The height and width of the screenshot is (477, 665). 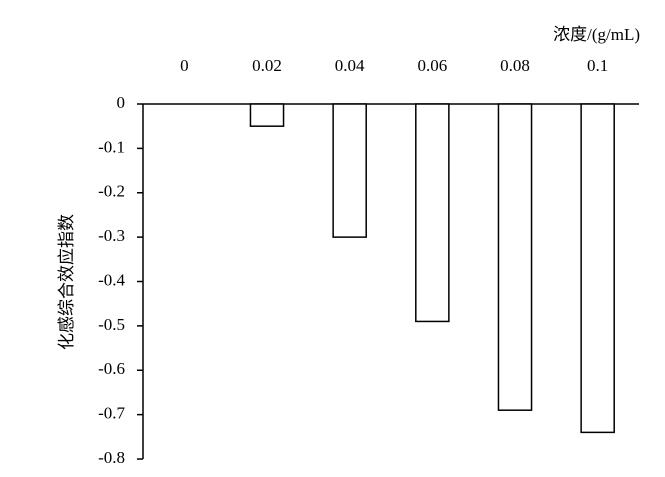 What do you see at coordinates (350, 65) in the screenshot?
I see `x-tick-label: 0.04` at bounding box center [350, 65].